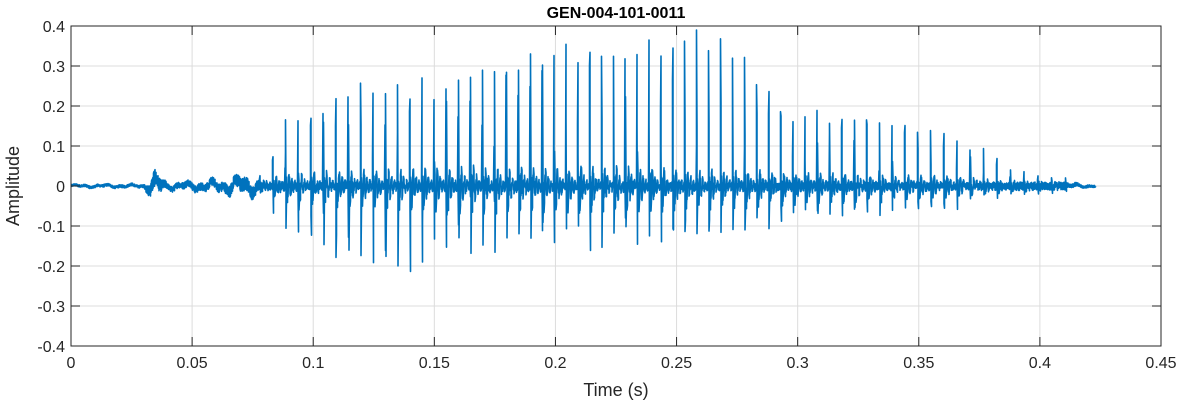 The width and height of the screenshot is (1182, 404). Describe the element at coordinates (51, 267) in the screenshot. I see `y-tick-label: -0.2` at that location.